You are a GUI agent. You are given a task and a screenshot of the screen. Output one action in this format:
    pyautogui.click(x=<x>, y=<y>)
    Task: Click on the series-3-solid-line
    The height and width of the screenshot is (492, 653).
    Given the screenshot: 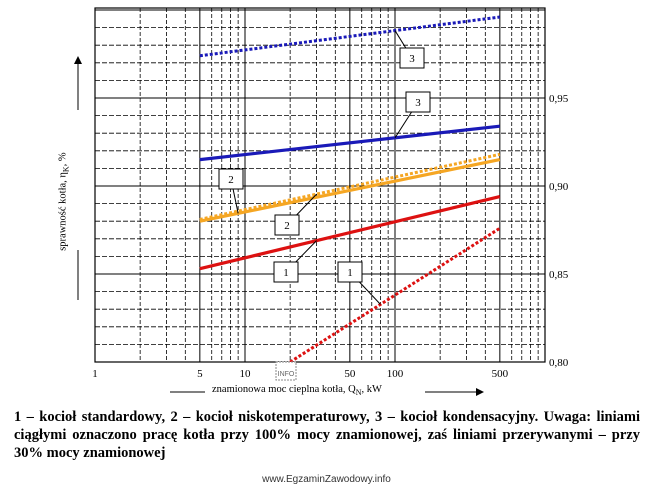 What is the action you would take?
    pyautogui.click(x=350, y=143)
    